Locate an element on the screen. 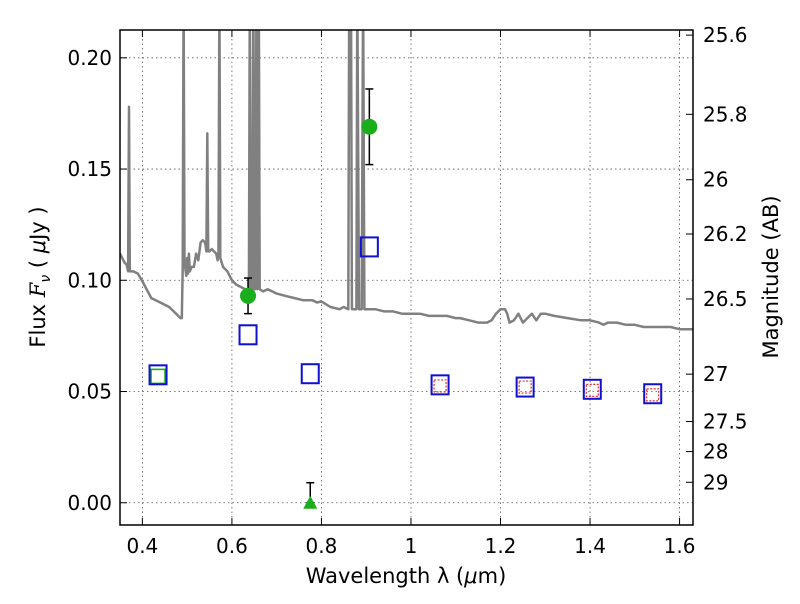  y-tick-label: 0.15 is located at coordinates (89, 169).